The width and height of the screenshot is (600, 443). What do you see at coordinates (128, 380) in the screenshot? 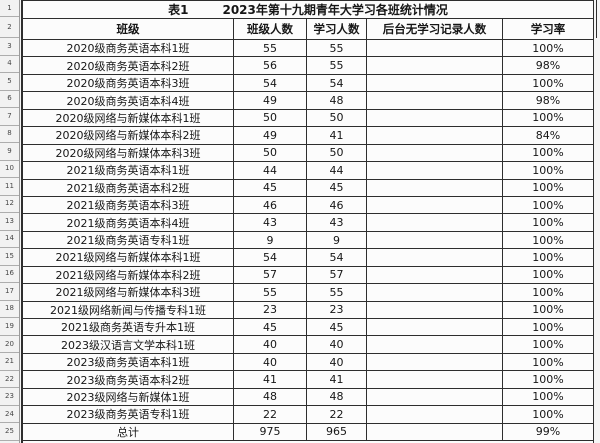
I see `cell-class-name: 2023级商务英语本科2班` at bounding box center [128, 380].